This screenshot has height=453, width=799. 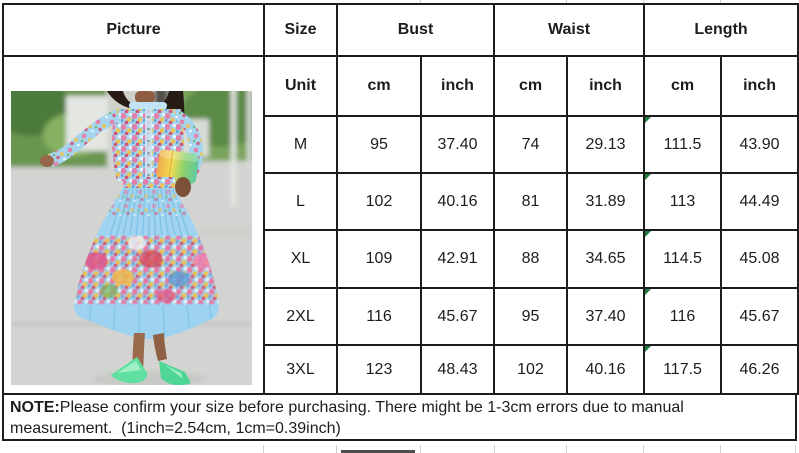 I want to click on length-cm-cell: 111.5, so click(x=683, y=144).